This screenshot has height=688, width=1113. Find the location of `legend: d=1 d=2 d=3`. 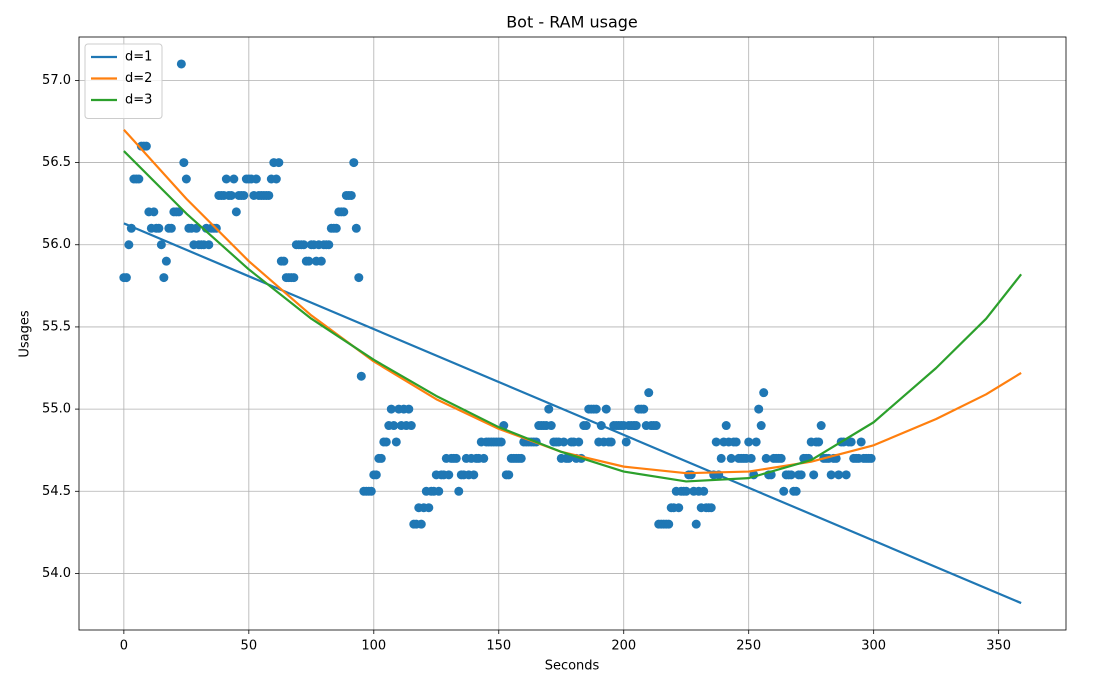

legend: d=1 d=2 d=3 is located at coordinates (123, 81).